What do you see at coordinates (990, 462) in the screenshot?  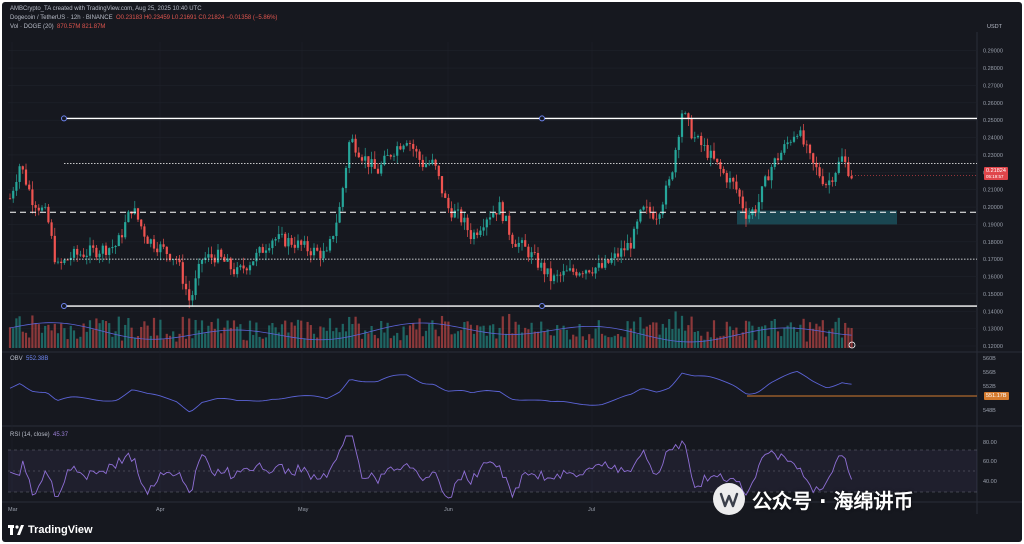 I see `rsi-tick-label: 60.00` at bounding box center [990, 462].